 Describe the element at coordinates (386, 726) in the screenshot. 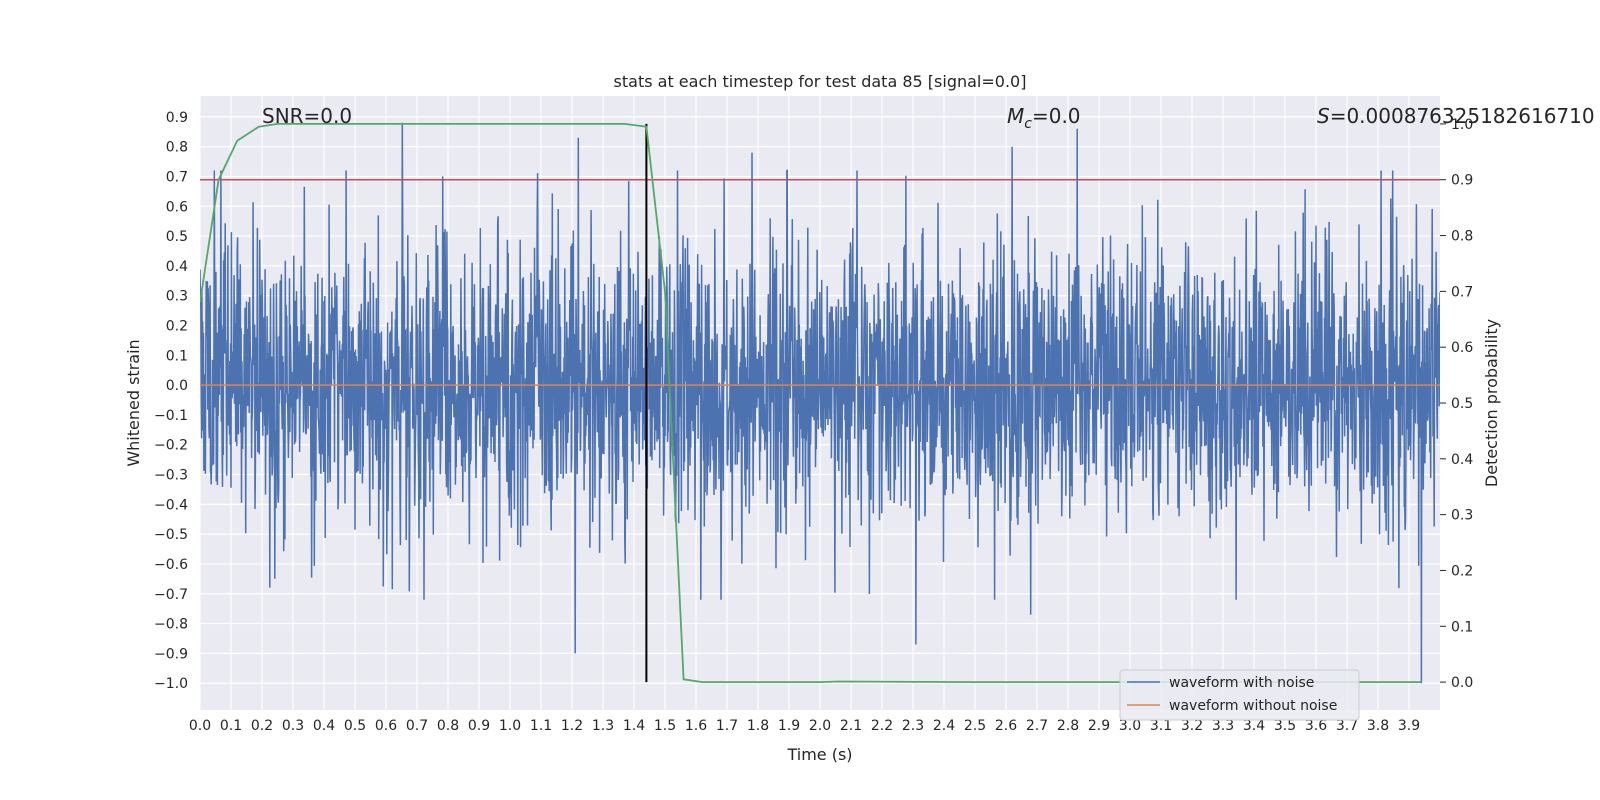

I see `x-tick-label: 0.6` at that location.